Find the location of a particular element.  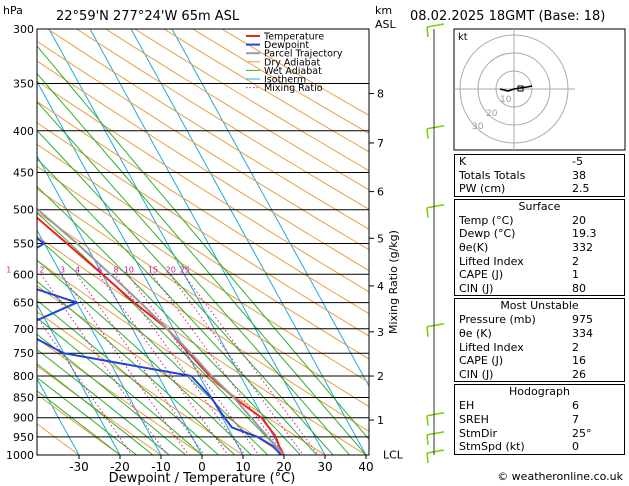

row-value: 19.3 is located at coordinates (584, 234).